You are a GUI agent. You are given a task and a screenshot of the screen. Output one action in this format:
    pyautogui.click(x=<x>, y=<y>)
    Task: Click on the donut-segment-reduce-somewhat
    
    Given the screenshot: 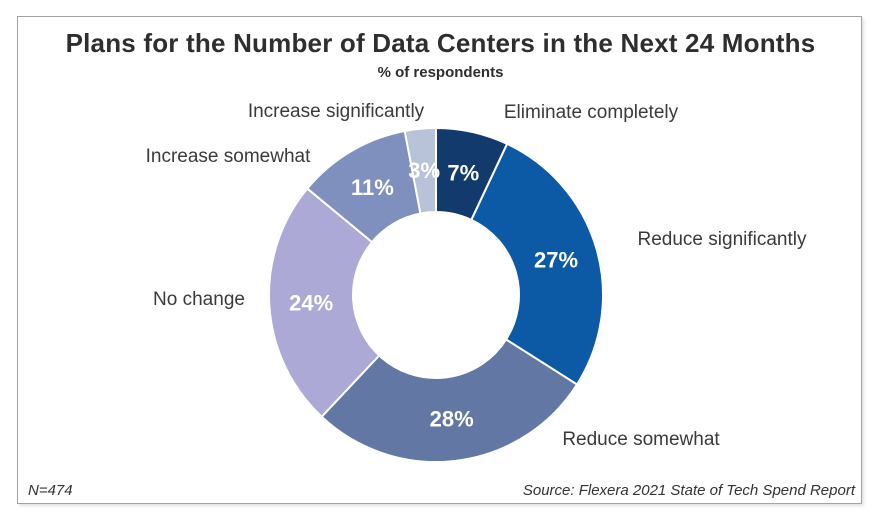 What is the action you would take?
    pyautogui.click(x=449, y=400)
    